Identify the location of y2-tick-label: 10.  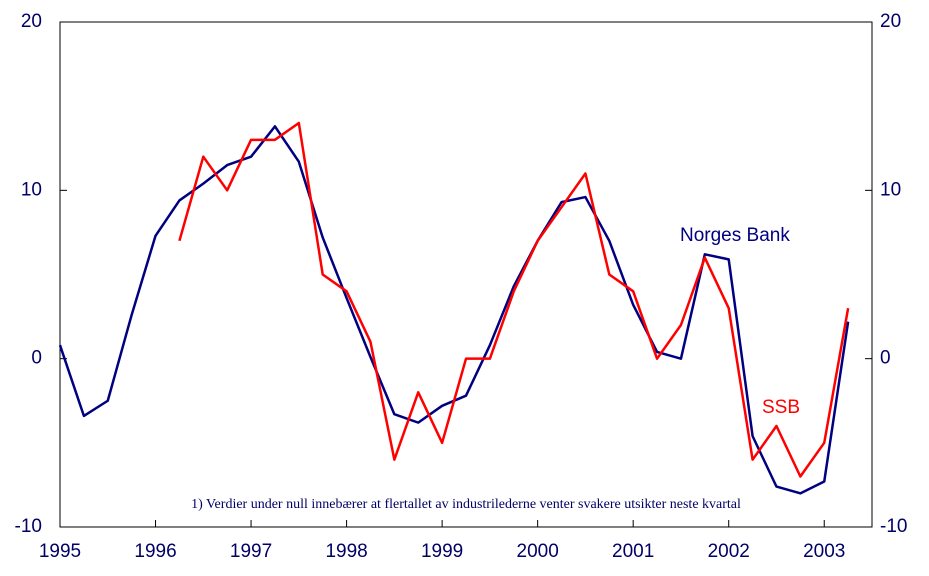
(890, 189).